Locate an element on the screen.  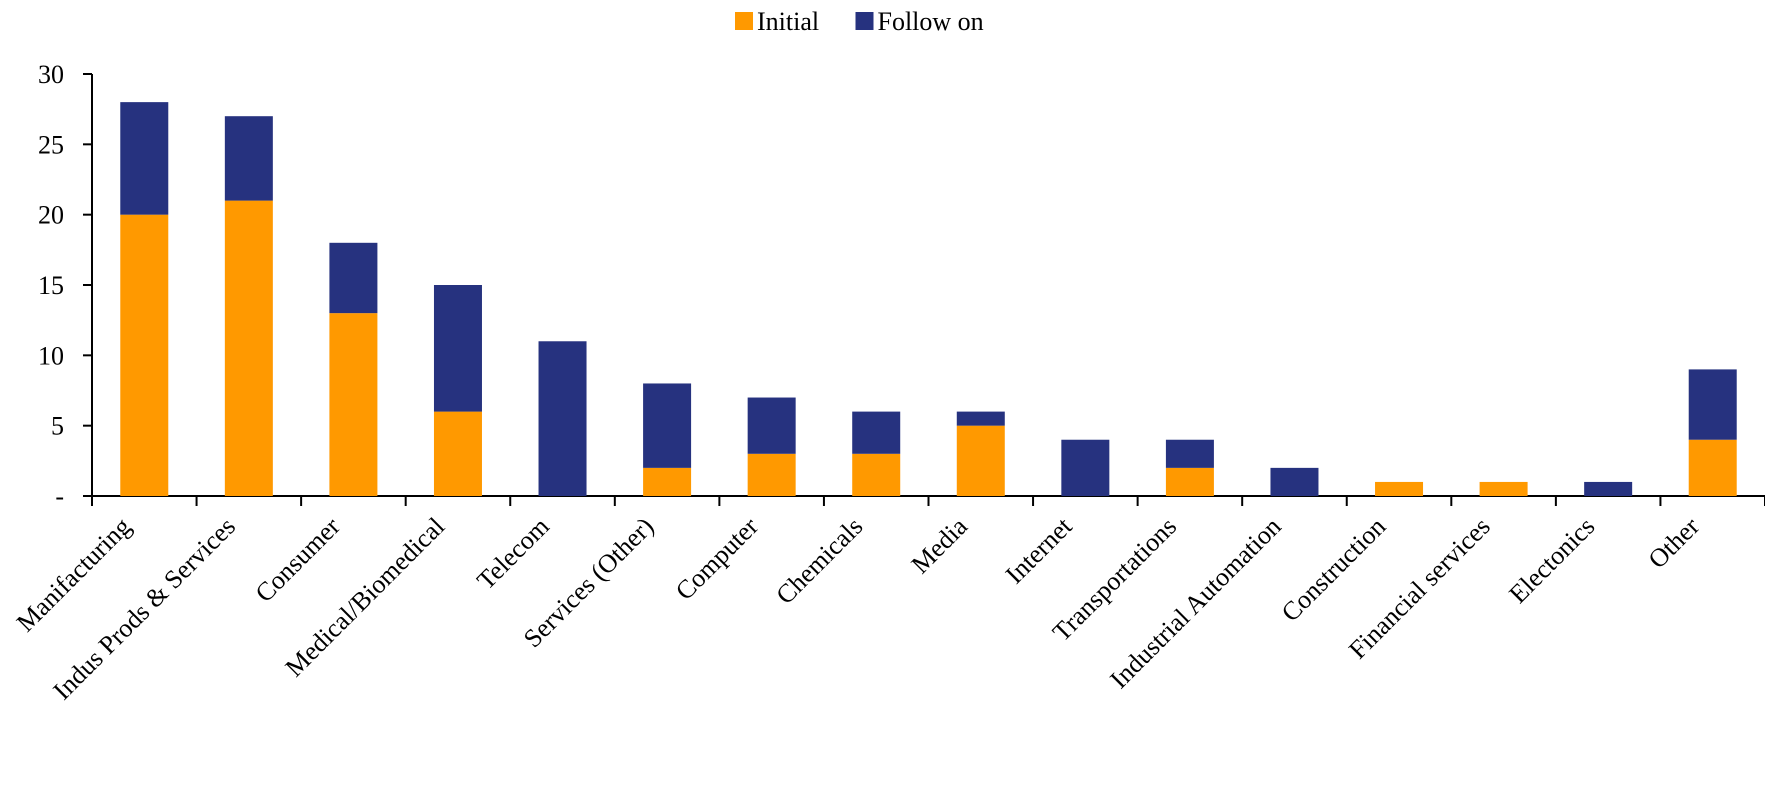
legend-label-initial: Initial is located at coordinates (788, 21).